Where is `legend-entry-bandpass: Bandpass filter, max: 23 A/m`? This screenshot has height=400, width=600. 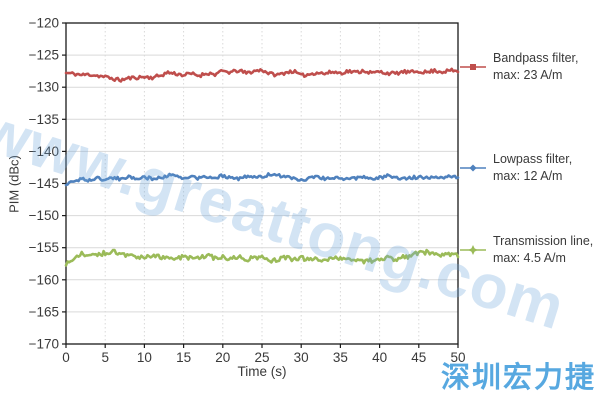
legend-entry-bandpass: Bandpass filter, max: 23 A/m is located at coordinates (519, 67).